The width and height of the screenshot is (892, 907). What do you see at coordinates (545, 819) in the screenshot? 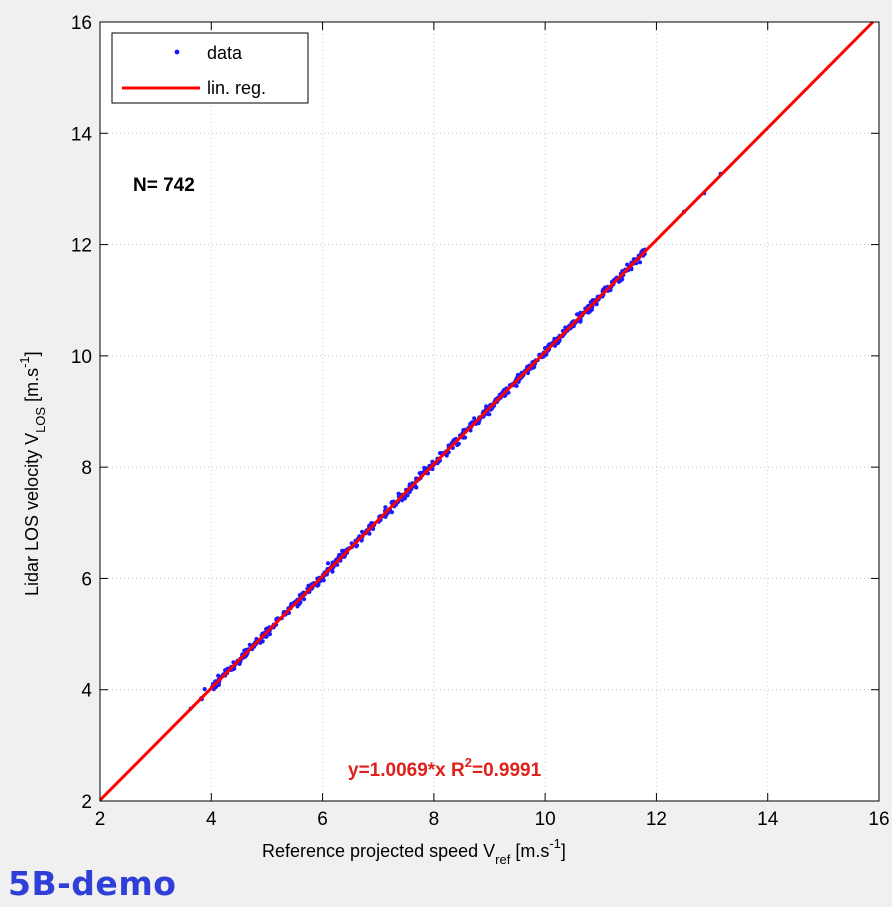
I see `x-tick-label: 10` at bounding box center [545, 819].